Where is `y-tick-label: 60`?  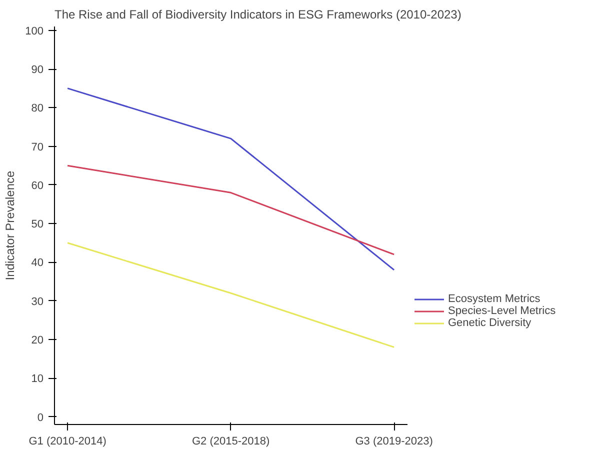 y-tick-label: 60 is located at coordinates (37, 186).